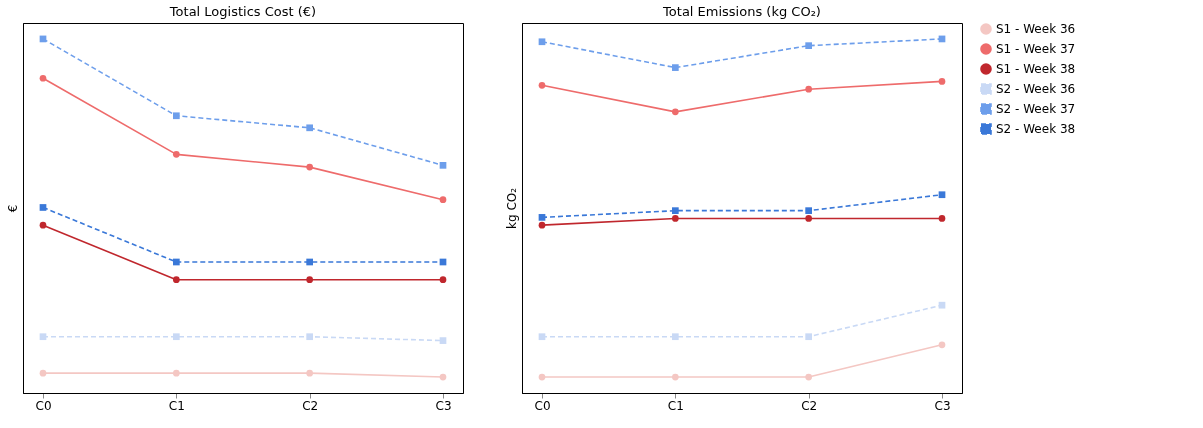  I want to click on y-axis-title: kg CO₂, so click(511, 208).